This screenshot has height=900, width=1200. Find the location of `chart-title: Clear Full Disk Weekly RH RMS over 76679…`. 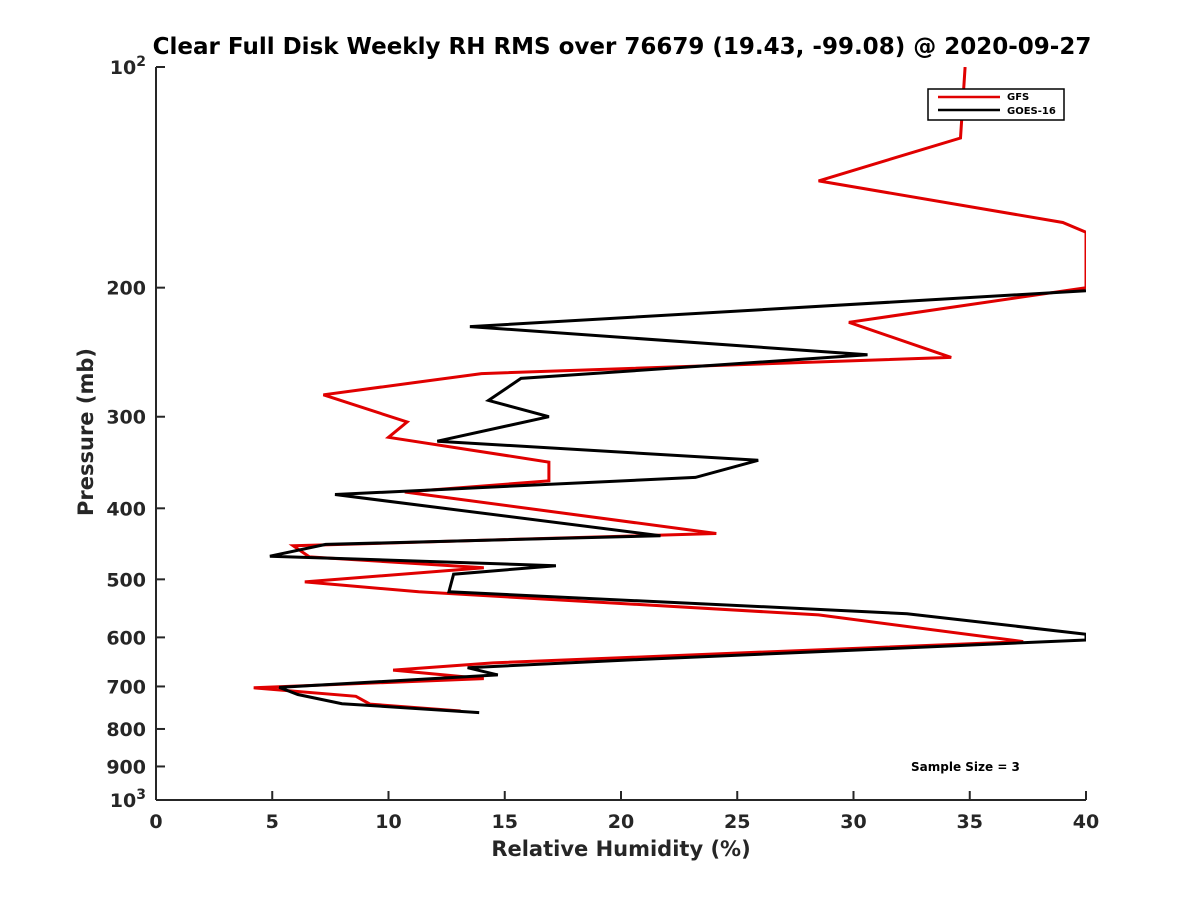

chart-title: Clear Full Disk Weekly RH RMS over 76679… is located at coordinates (622, 47).